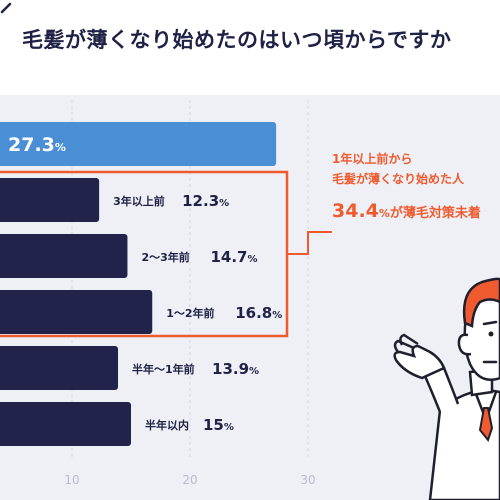 The height and width of the screenshot is (500, 500). I want to click on annotation-line-2: 毛髪が薄くなり始めた人, so click(398, 179).